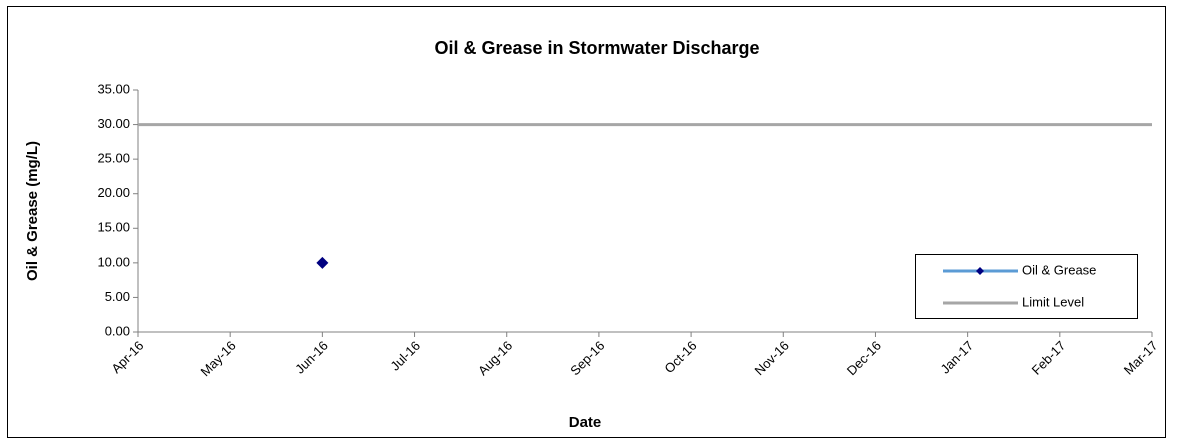 Image resolution: width=1182 pixels, height=445 pixels. I want to click on legend-marker, so click(980, 271).